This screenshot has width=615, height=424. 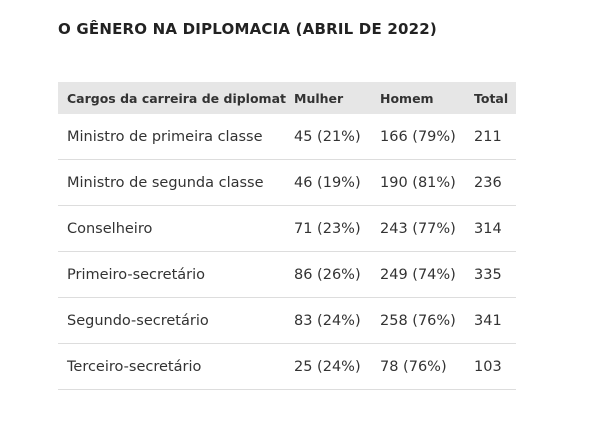 I want to click on cell-cargo: Terceiro-secretário, so click(x=172, y=366).